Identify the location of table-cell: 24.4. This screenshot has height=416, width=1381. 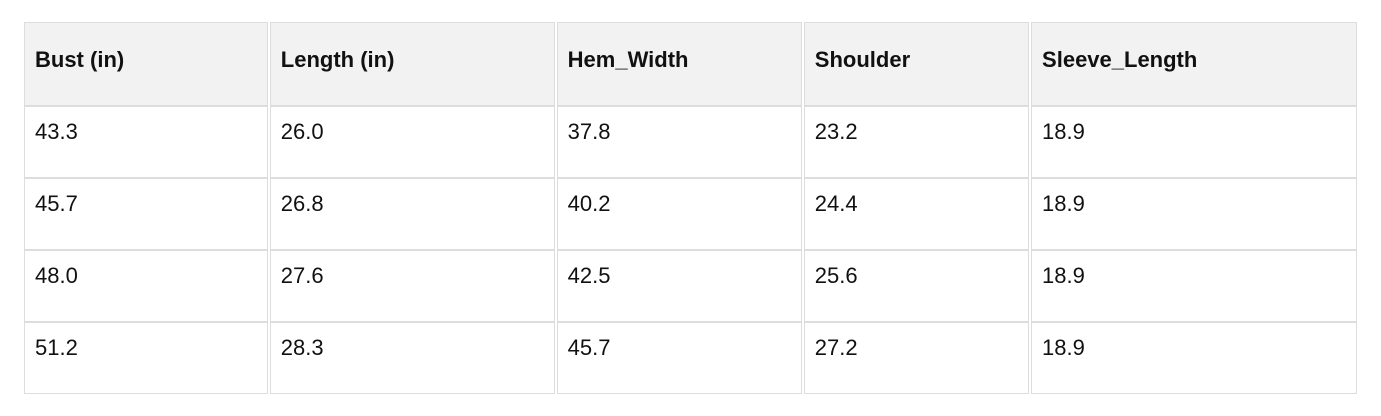
(916, 214).